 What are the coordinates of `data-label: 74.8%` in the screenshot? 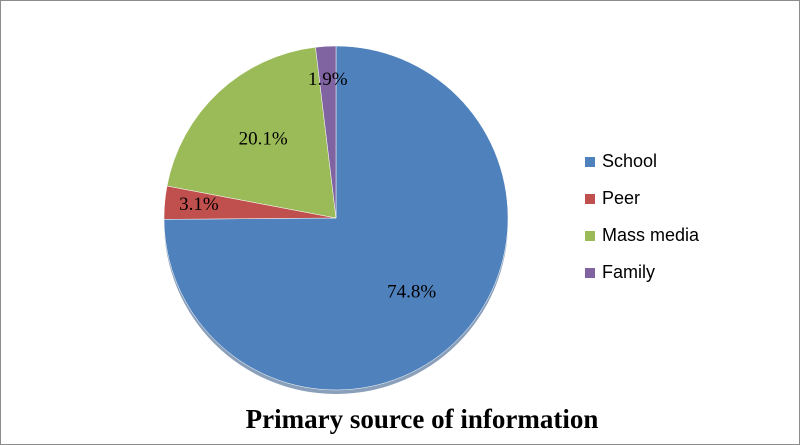 It's located at (411, 291).